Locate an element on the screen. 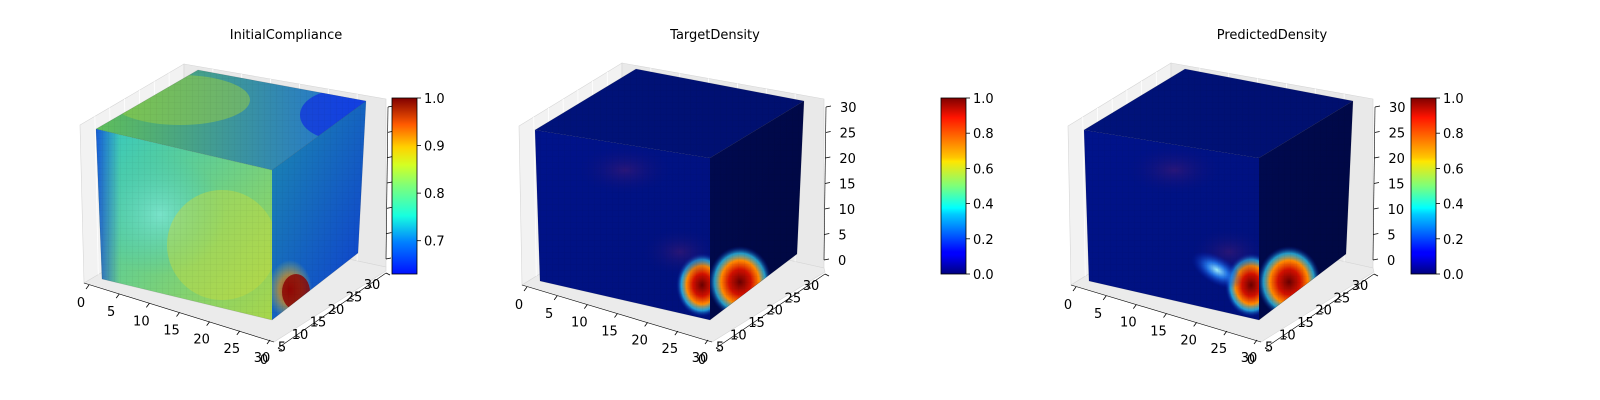 This screenshot has width=1600, height=400. z-tick-label: 20 is located at coordinates (847, 159).